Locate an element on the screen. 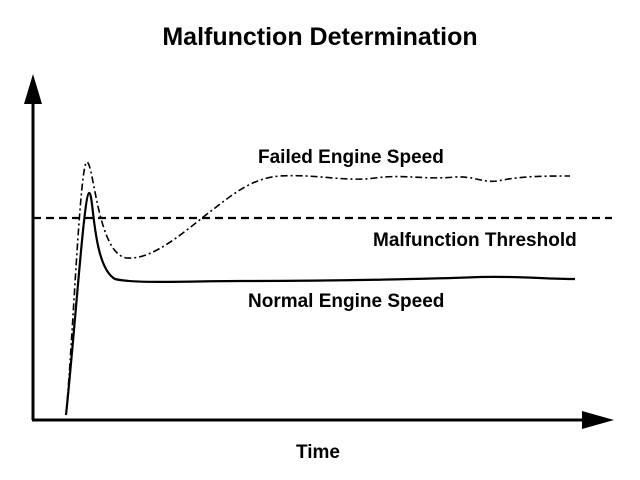  diagram-title: Malfunction Determination is located at coordinates (319, 37).